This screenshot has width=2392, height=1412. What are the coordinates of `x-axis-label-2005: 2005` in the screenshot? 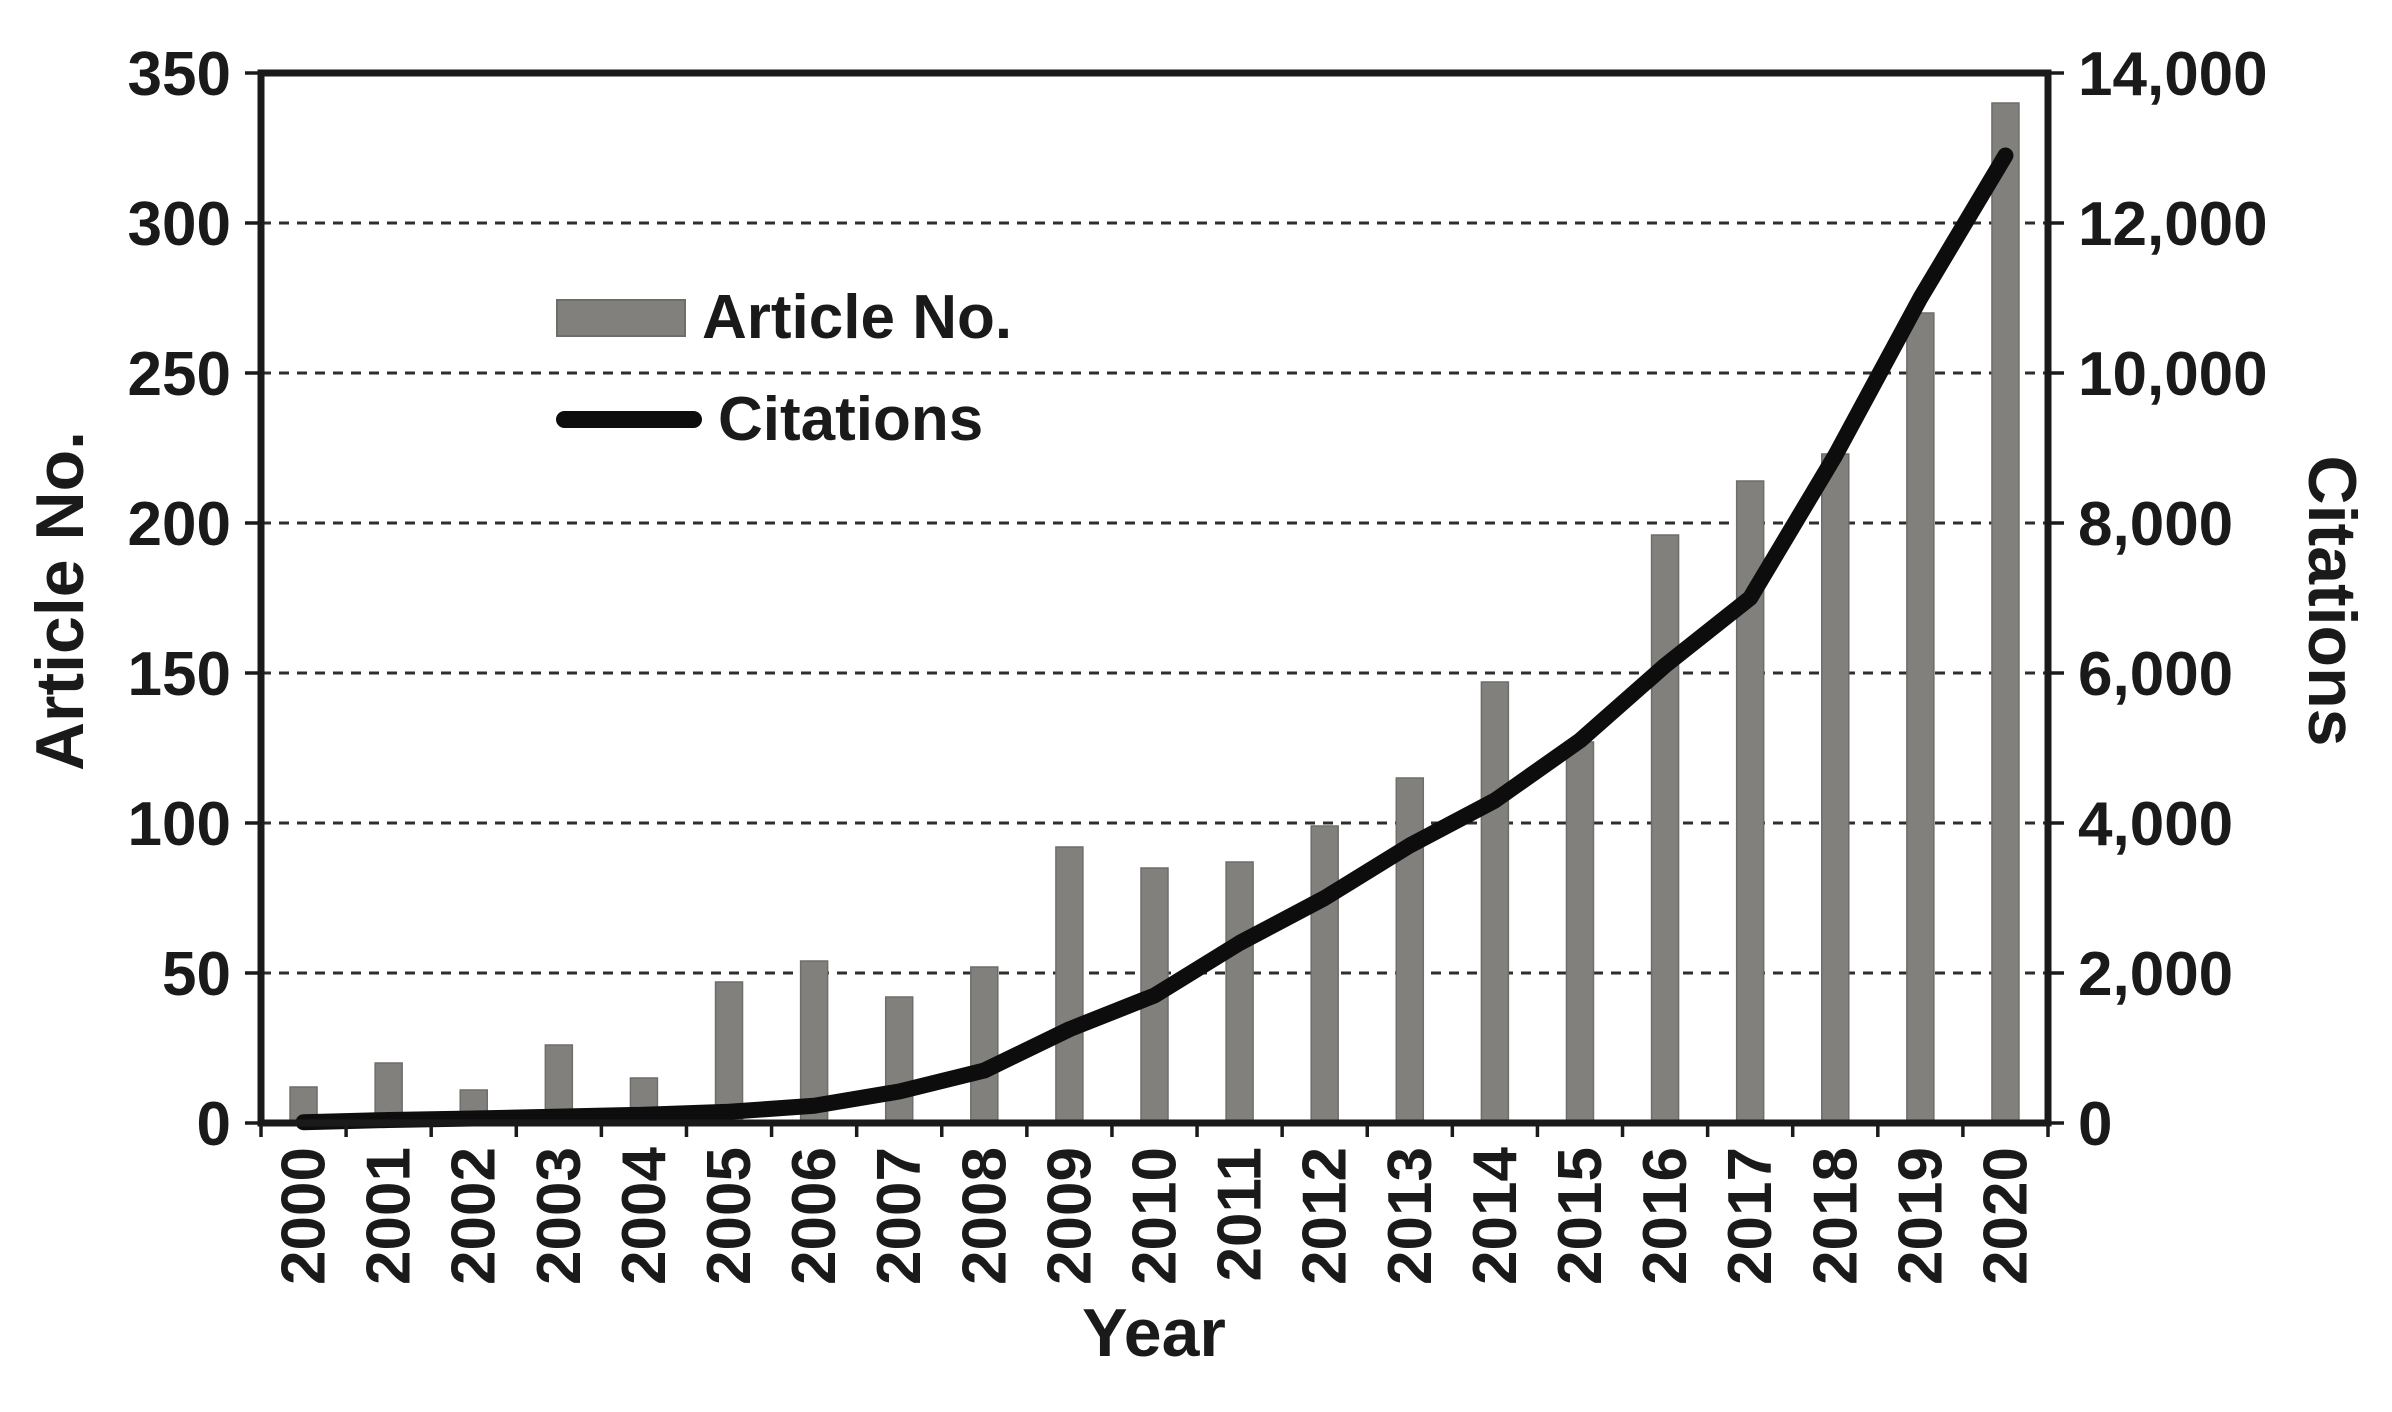 It's located at (729, 1216).